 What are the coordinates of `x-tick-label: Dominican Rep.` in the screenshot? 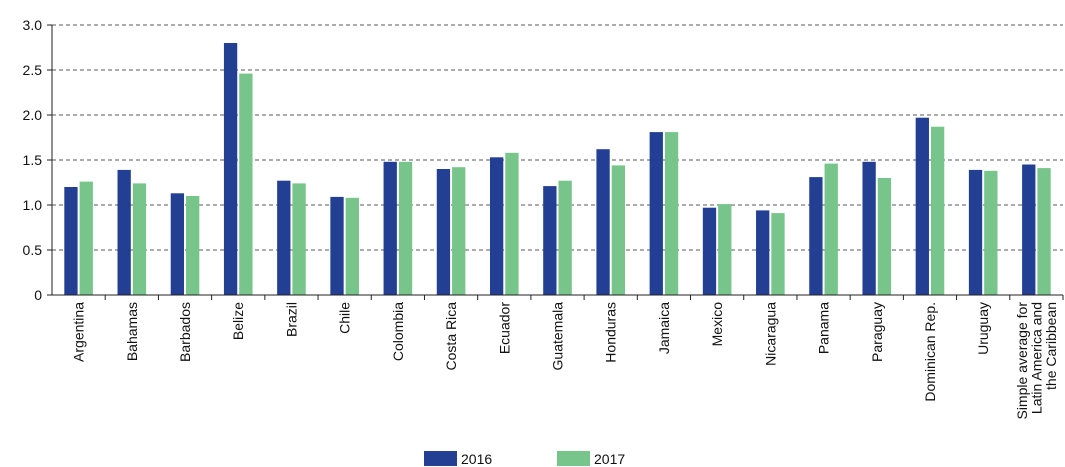 It's located at (930, 352).